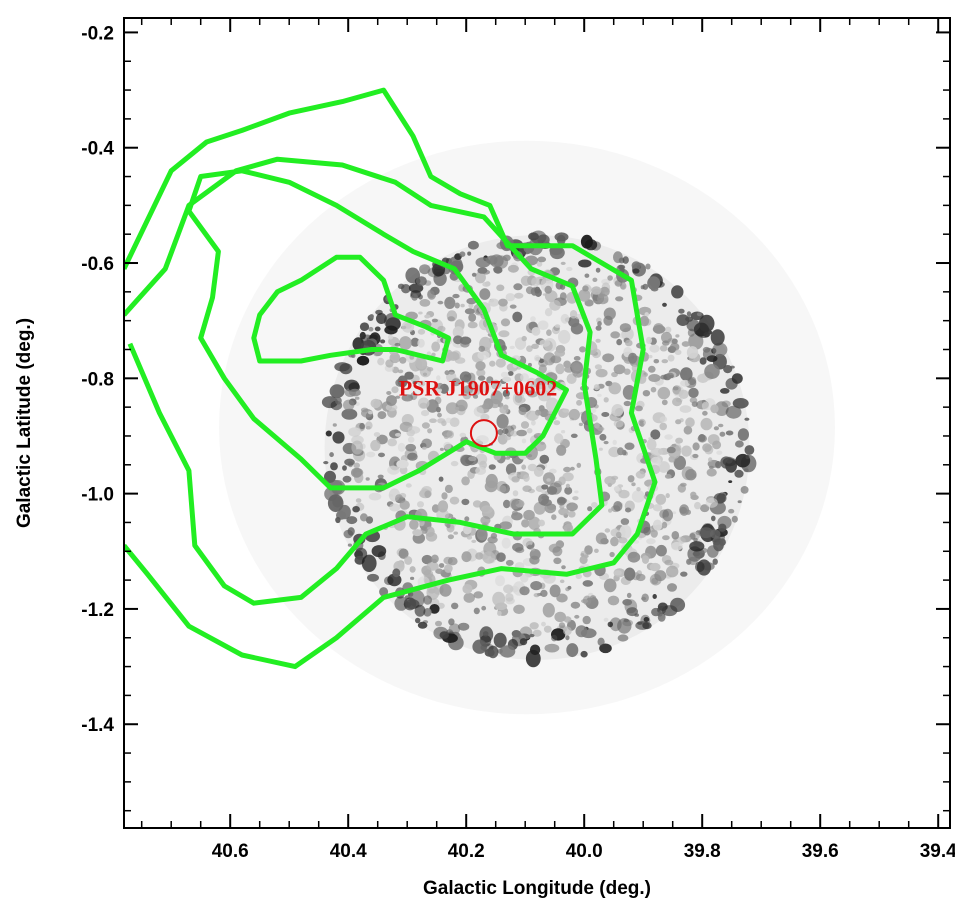  I want to click on y-tick-label: -0.6, so click(97, 264).